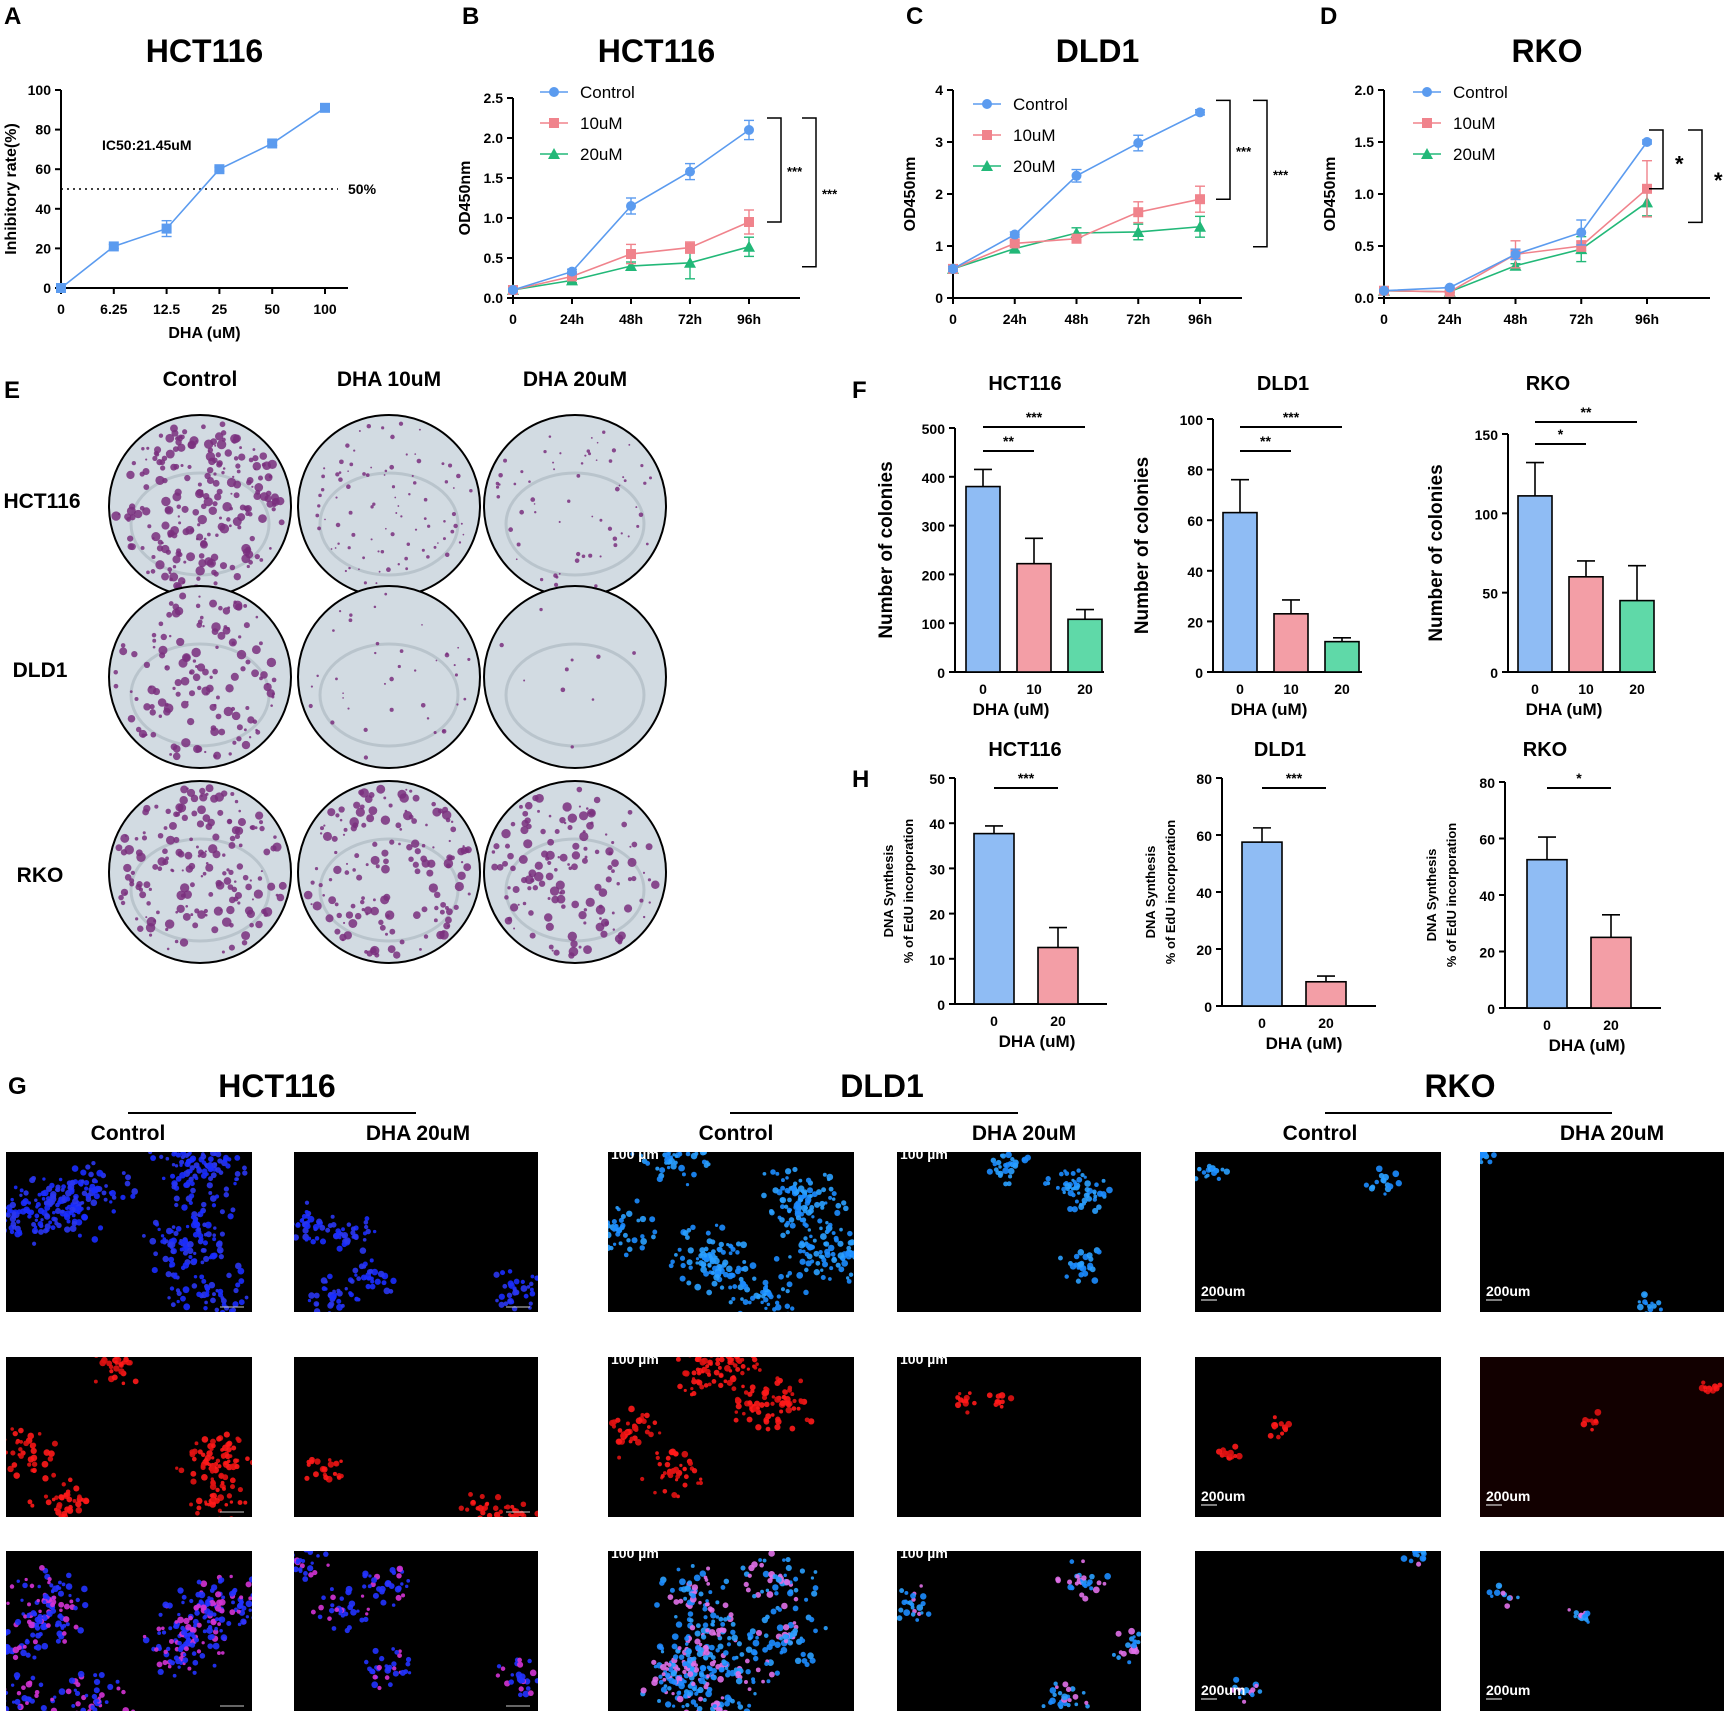  Describe the element at coordinates (736, 1133) in the screenshot. I see `edu-condition-label: Control` at that location.